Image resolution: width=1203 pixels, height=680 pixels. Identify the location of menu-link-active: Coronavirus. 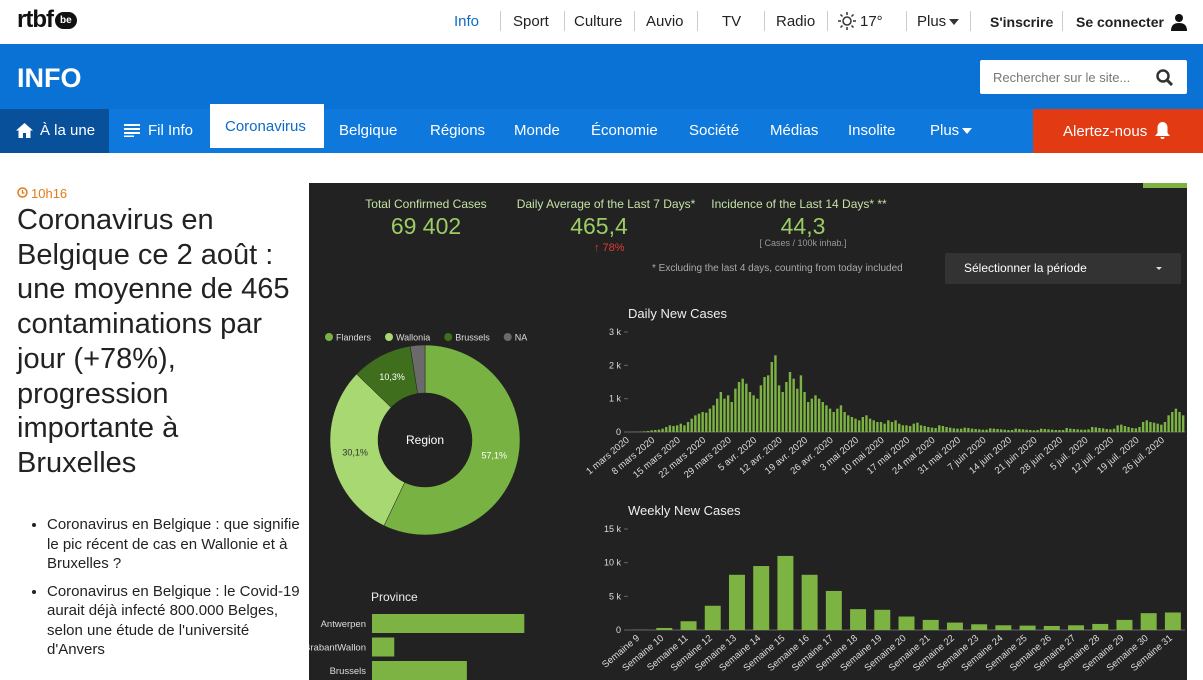
(265, 126).